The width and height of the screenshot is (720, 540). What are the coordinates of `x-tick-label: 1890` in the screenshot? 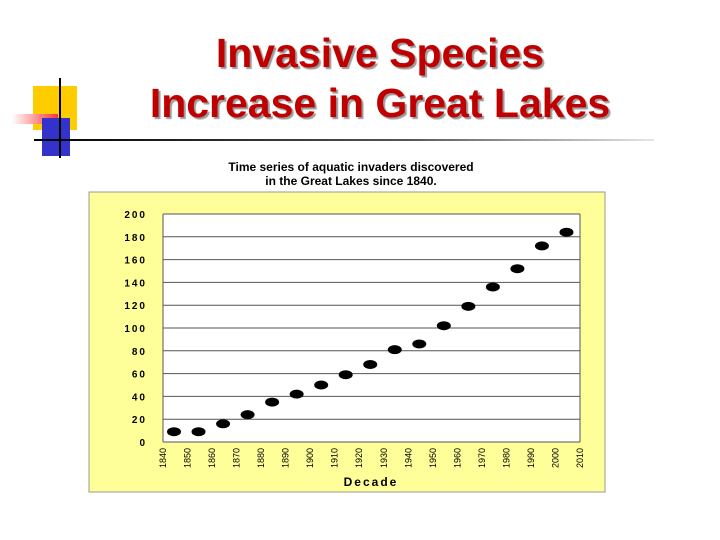 It's located at (286, 458).